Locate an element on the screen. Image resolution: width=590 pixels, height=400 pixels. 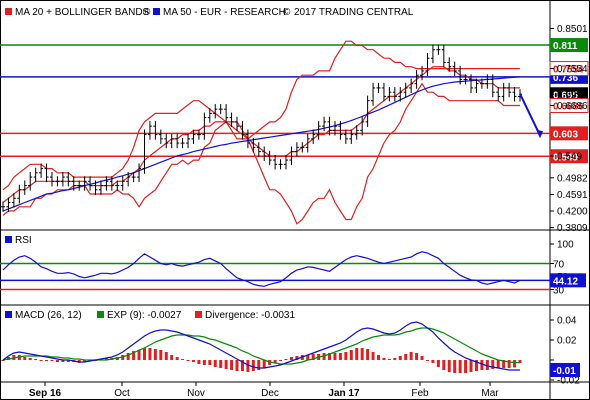
rsi-y-tick-label: 100 is located at coordinates (565, 245).